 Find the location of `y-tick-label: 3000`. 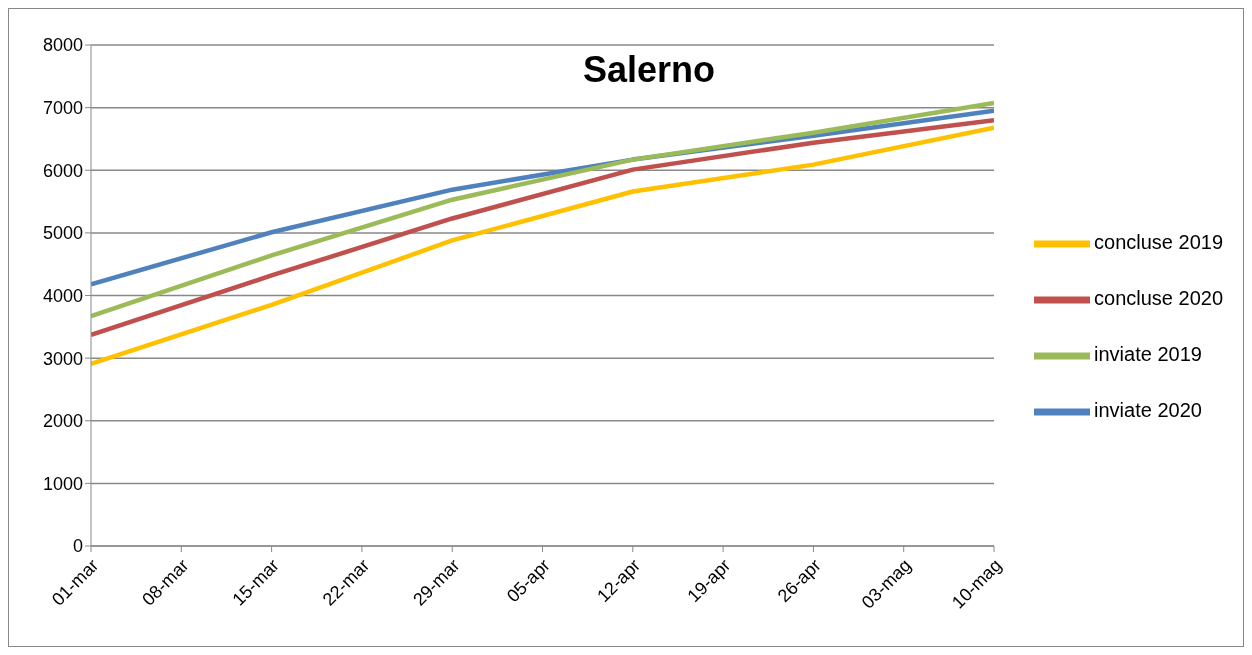

y-tick-label: 3000 is located at coordinates (62, 358).